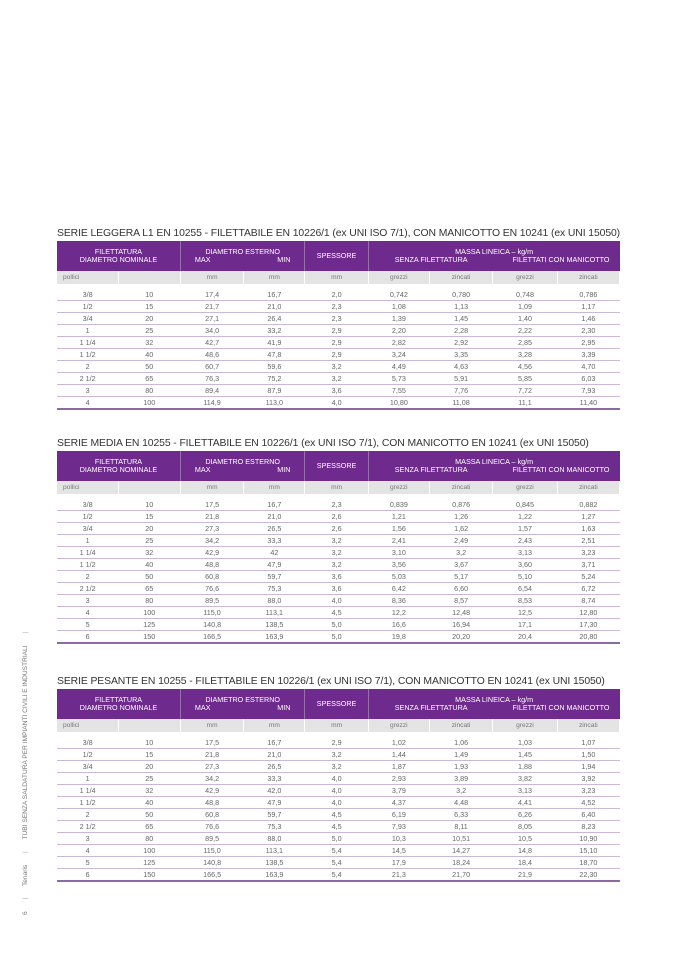 The image size is (678, 959). What do you see at coordinates (399, 306) in the screenshot?
I see `table-cell: 1,08` at bounding box center [399, 306].